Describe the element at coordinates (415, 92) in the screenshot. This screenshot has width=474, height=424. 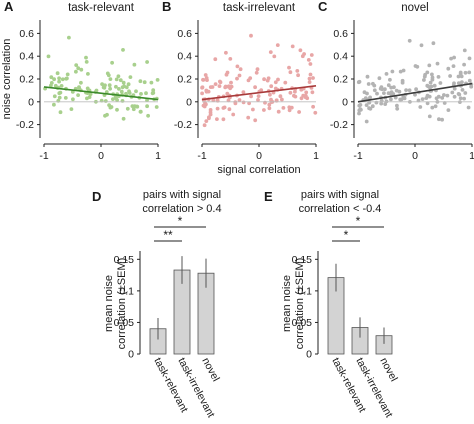
I see `fit-line` at that location.